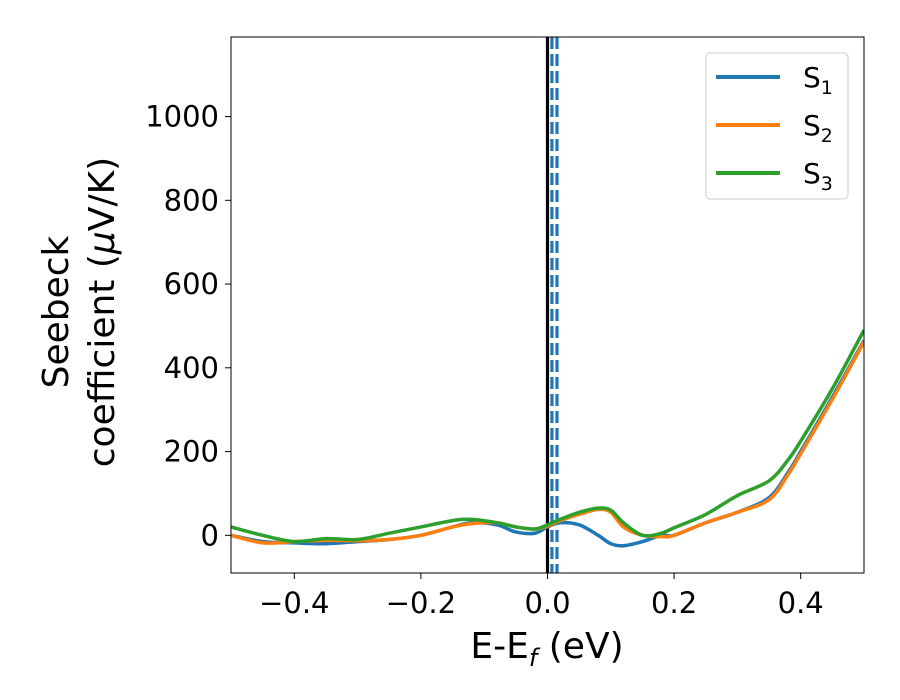  What do you see at coordinates (182, 117) in the screenshot?
I see `y-tick-label: 1000` at bounding box center [182, 117].